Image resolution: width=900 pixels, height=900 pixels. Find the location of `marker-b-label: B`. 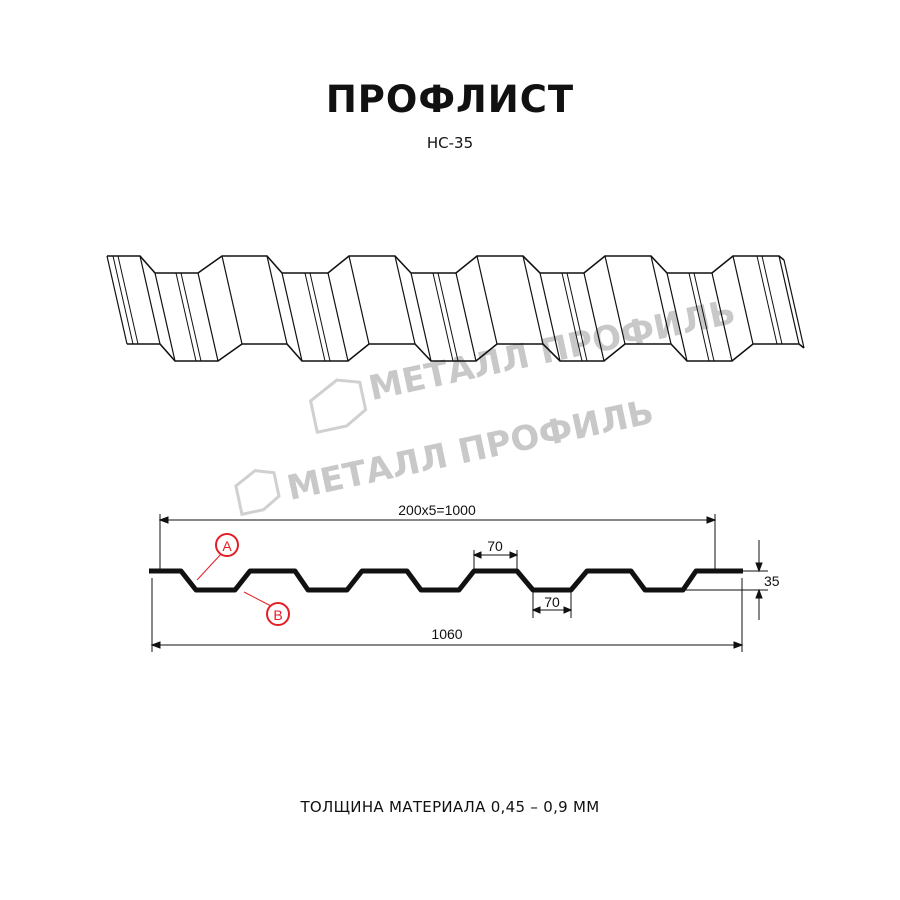

marker-b-label: B is located at coordinates (277, 615).